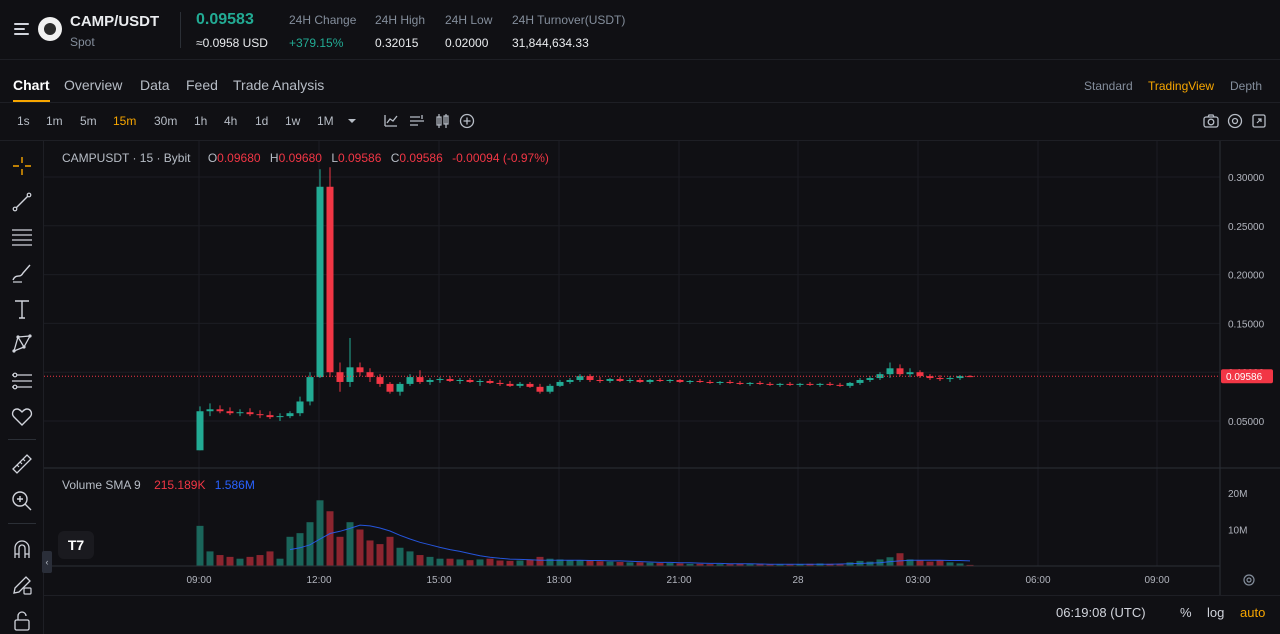  Describe the element at coordinates (640, 102) in the screenshot. I see `tabs-divider` at that location.